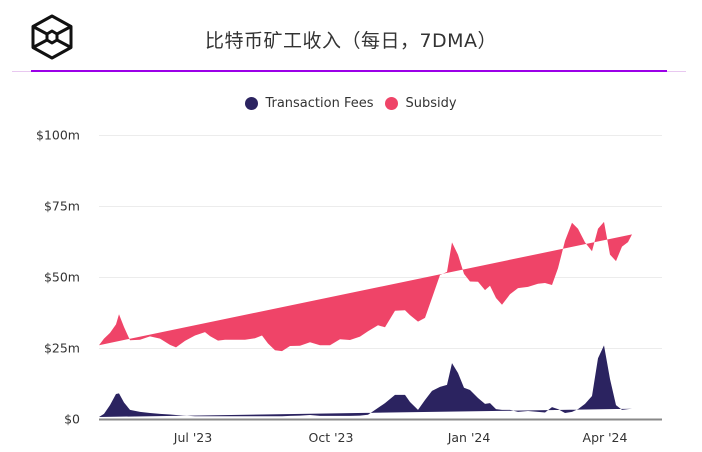 The height and width of the screenshot is (452, 702). Describe the element at coordinates (431, 103) in the screenshot. I see `legend-label-subsidy: Subsidy` at that location.